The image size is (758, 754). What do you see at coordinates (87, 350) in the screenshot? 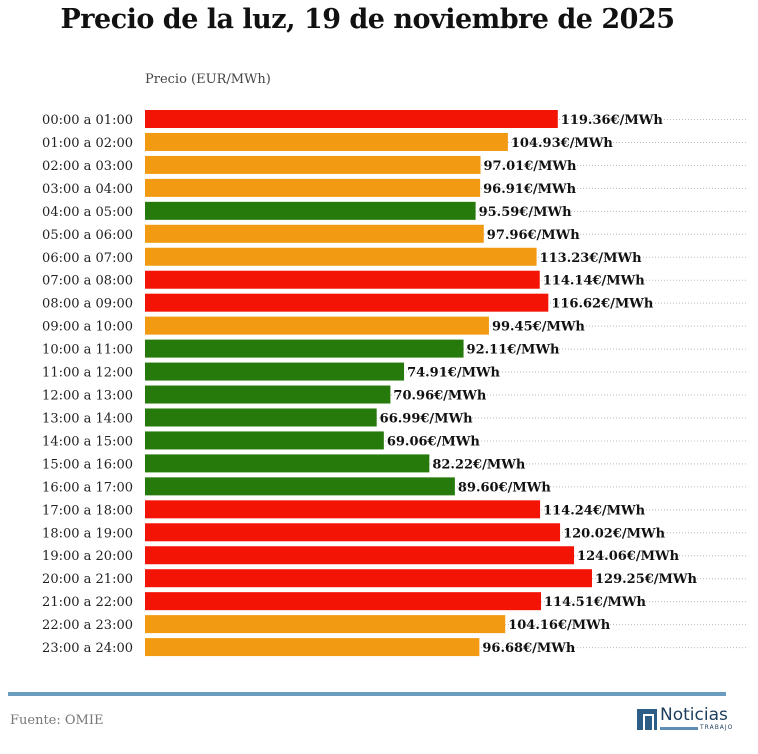
I see `category-label: 10:00 a 11:00` at bounding box center [87, 350].